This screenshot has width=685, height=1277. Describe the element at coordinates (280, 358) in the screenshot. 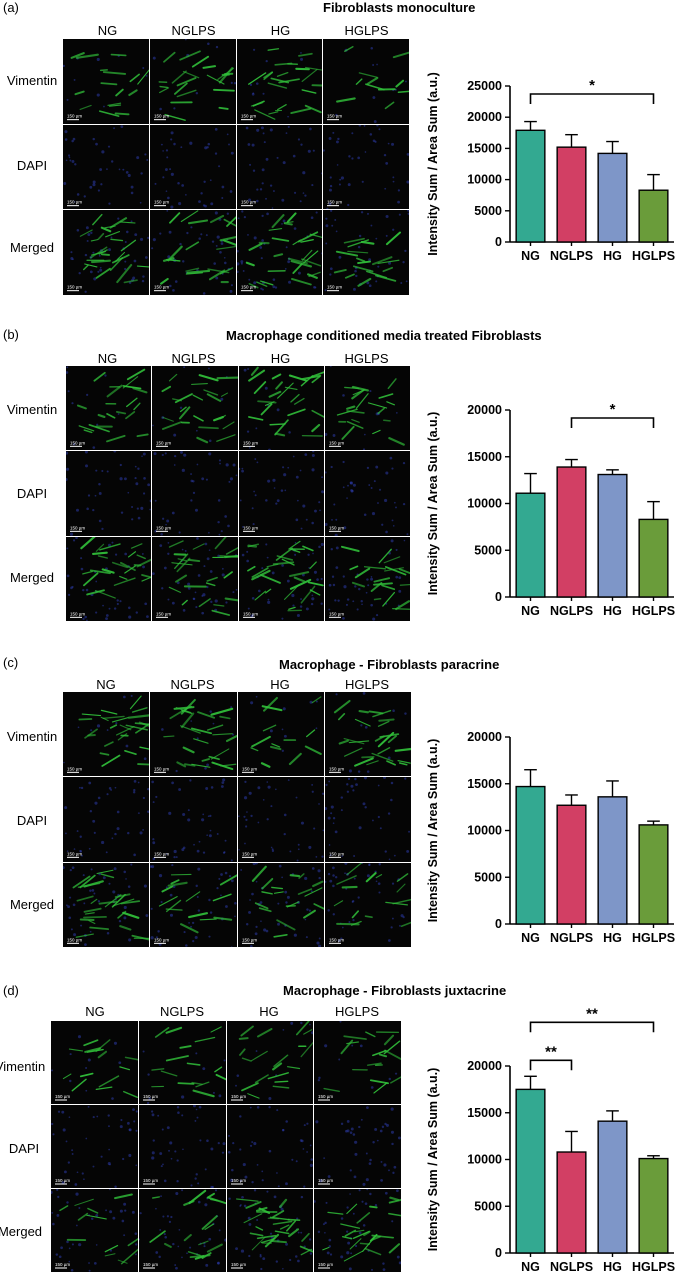

I see `column-header-hg: HG` at that location.